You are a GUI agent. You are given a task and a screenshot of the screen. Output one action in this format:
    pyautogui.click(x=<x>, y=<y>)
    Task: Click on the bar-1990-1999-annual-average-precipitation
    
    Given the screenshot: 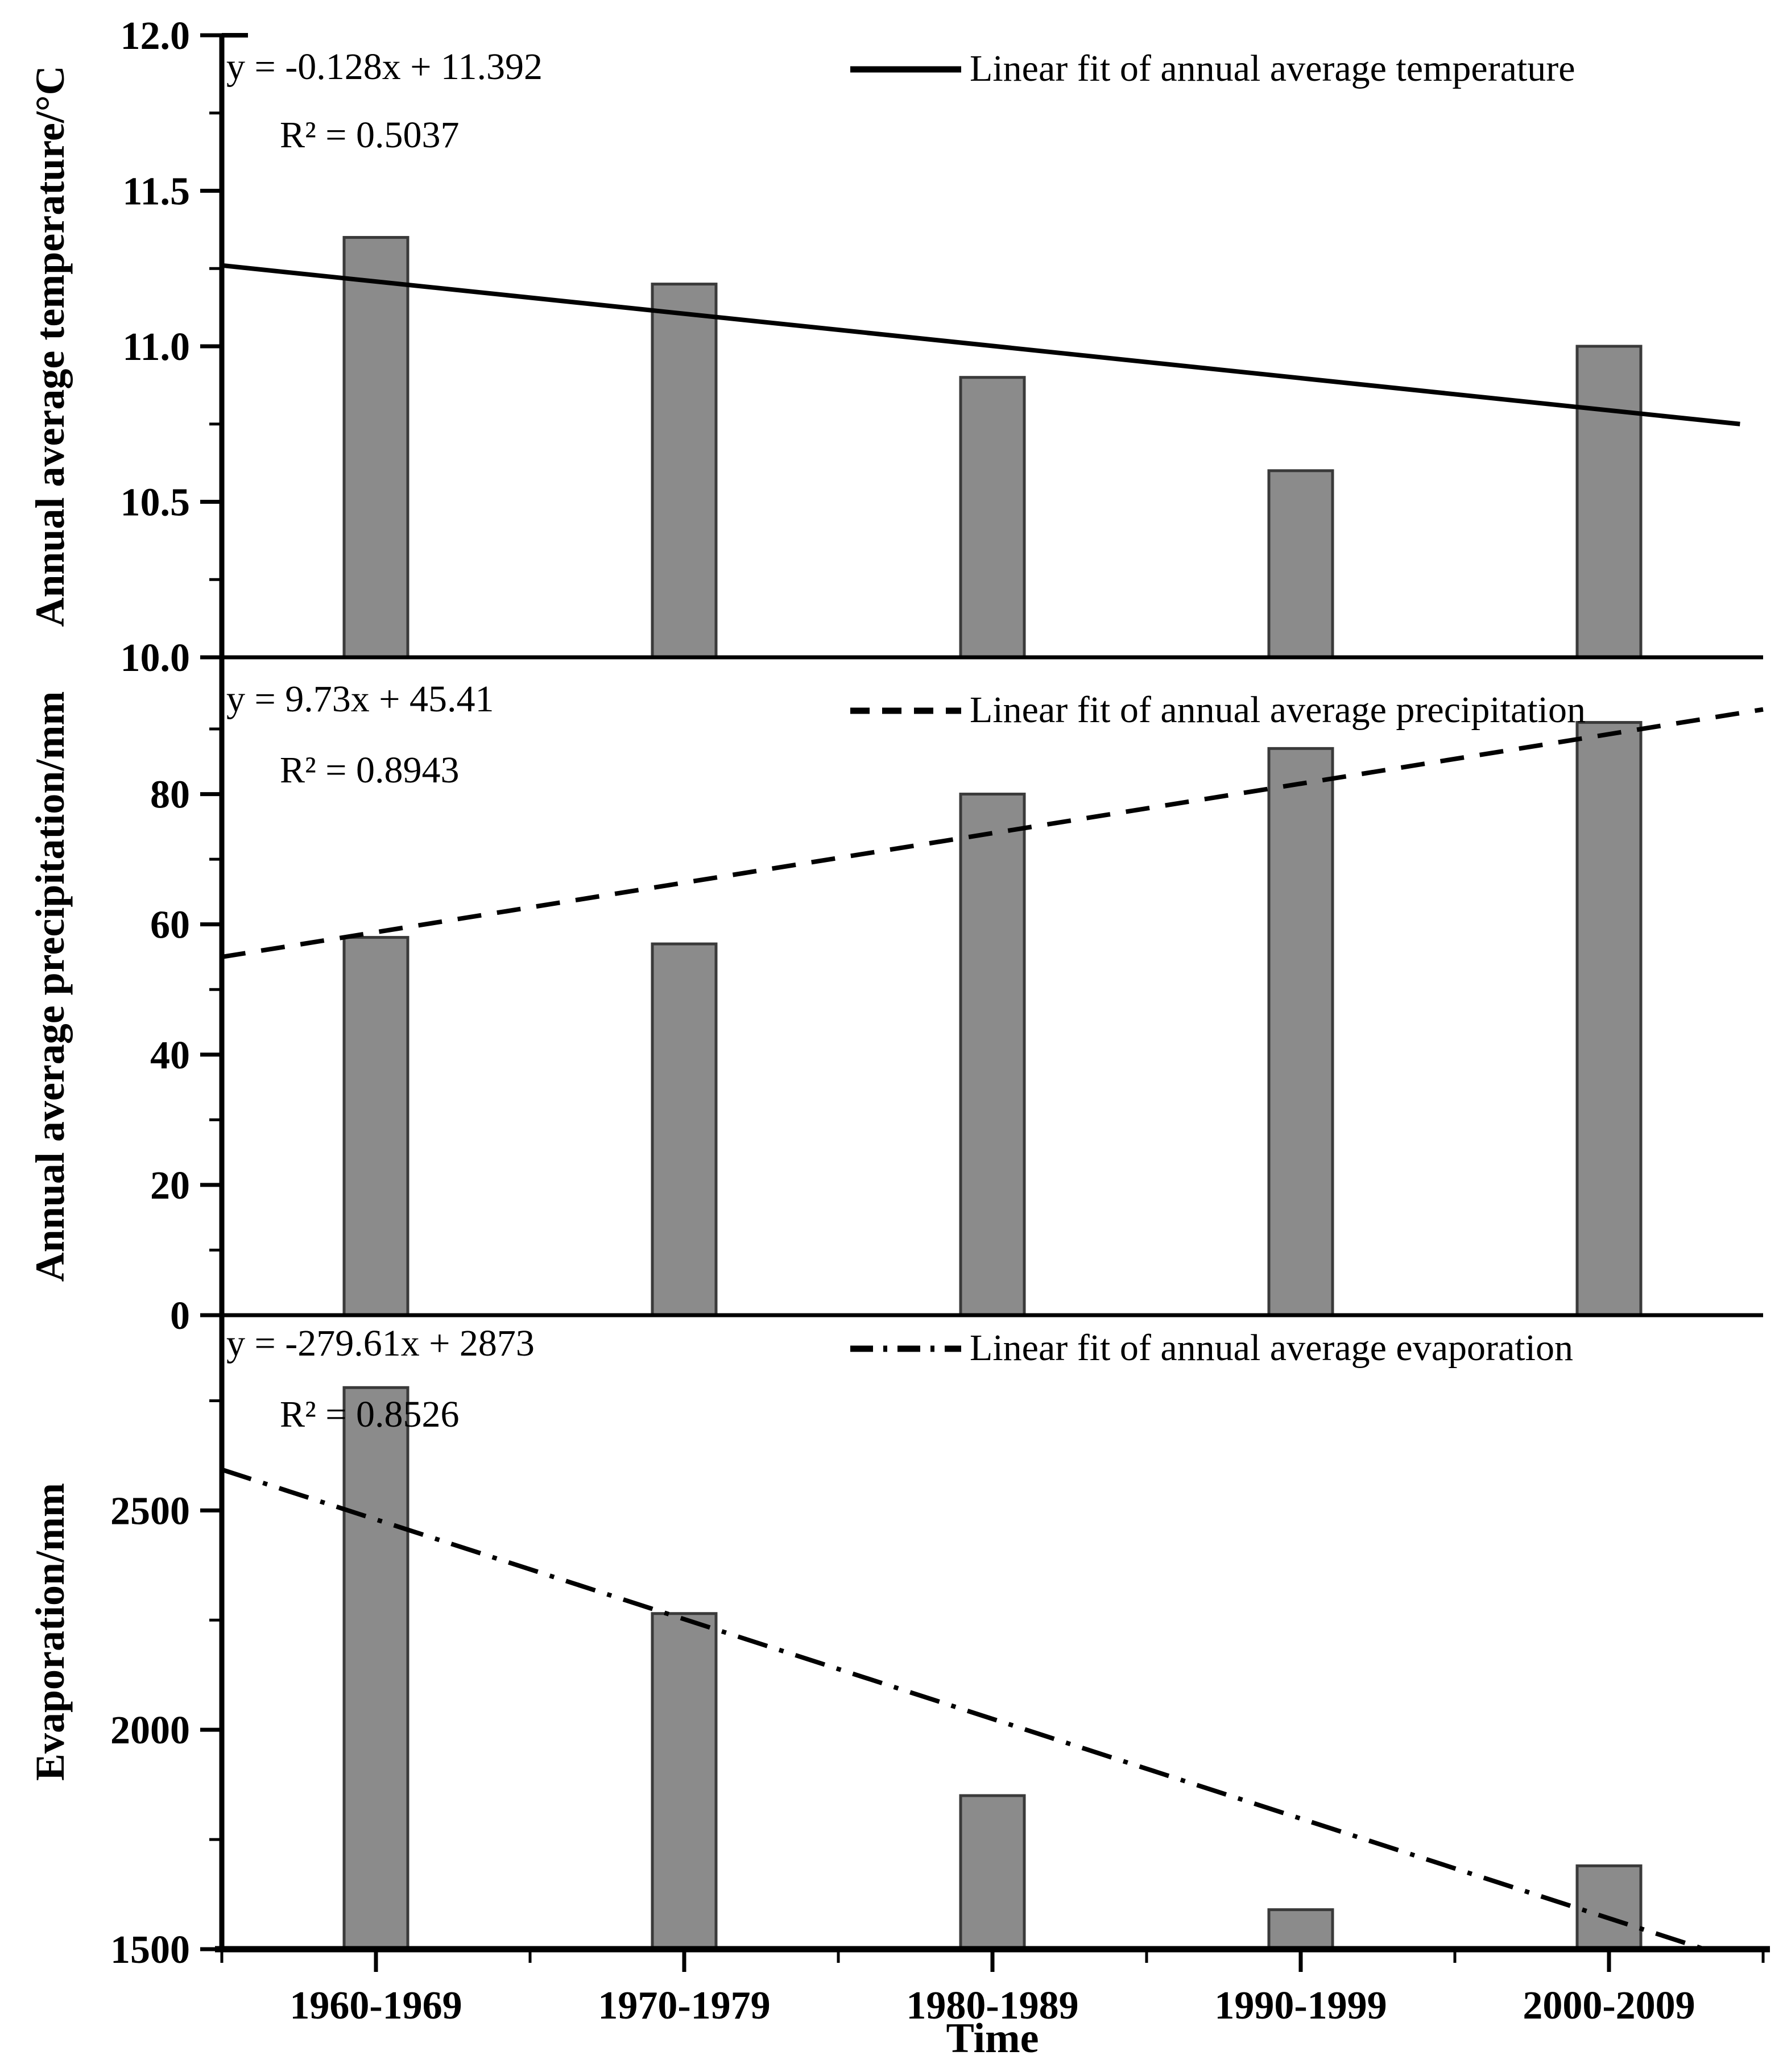 What is the action you would take?
    pyautogui.click(x=1300, y=1032)
    